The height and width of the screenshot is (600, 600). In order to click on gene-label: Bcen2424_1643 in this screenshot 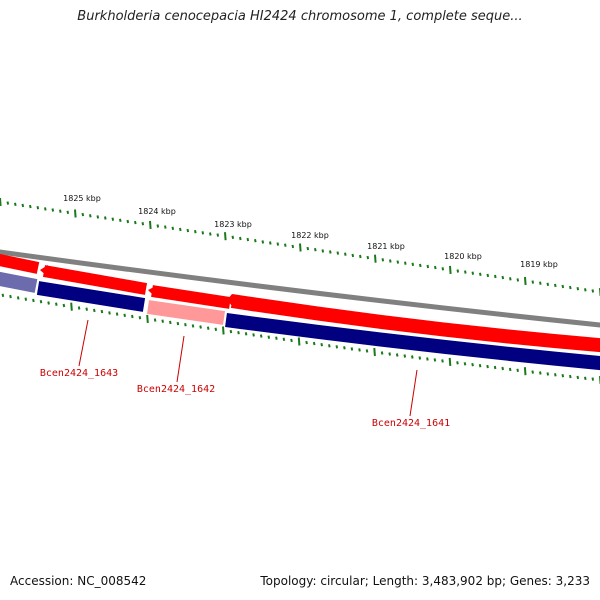, I will do `click(79, 373)`.